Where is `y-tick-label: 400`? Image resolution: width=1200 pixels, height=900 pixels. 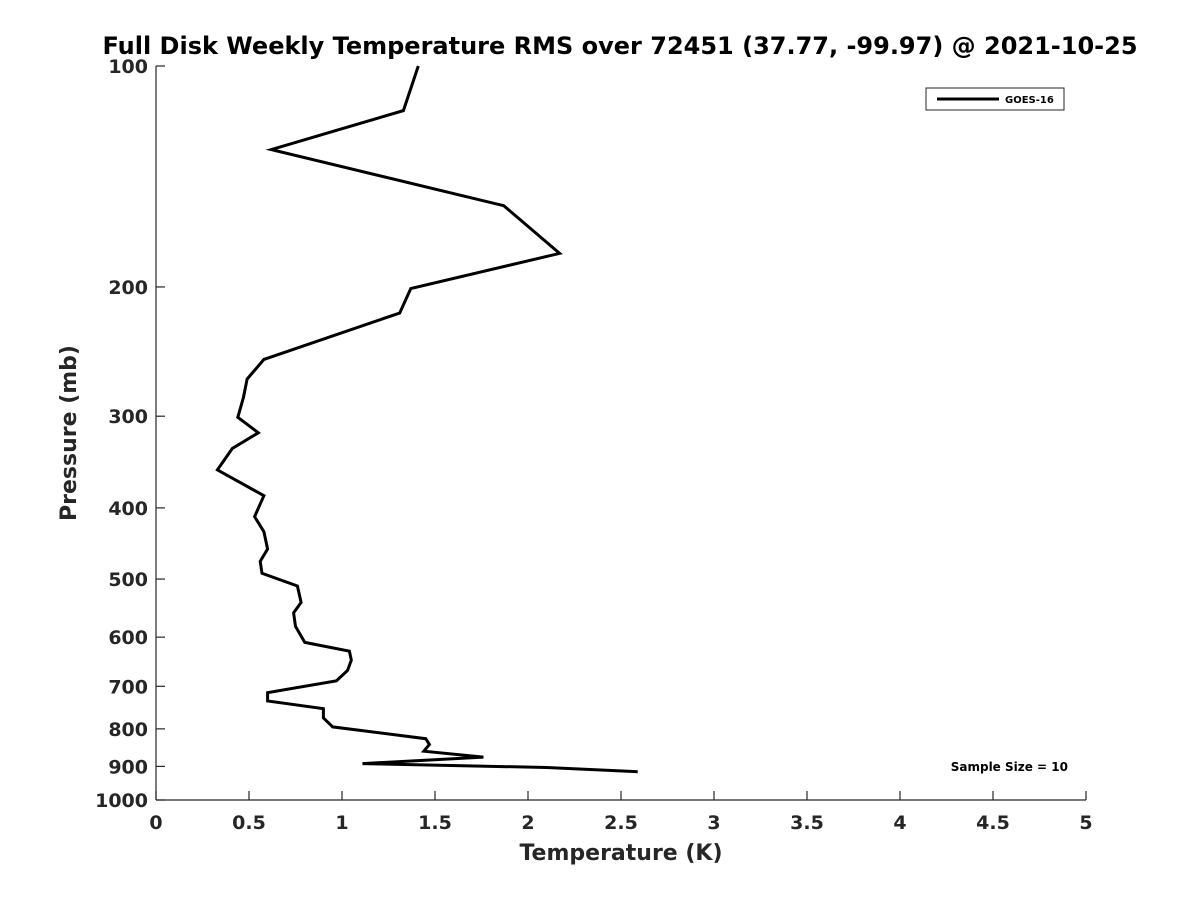
y-tick-label: 400 is located at coordinates (128, 509).